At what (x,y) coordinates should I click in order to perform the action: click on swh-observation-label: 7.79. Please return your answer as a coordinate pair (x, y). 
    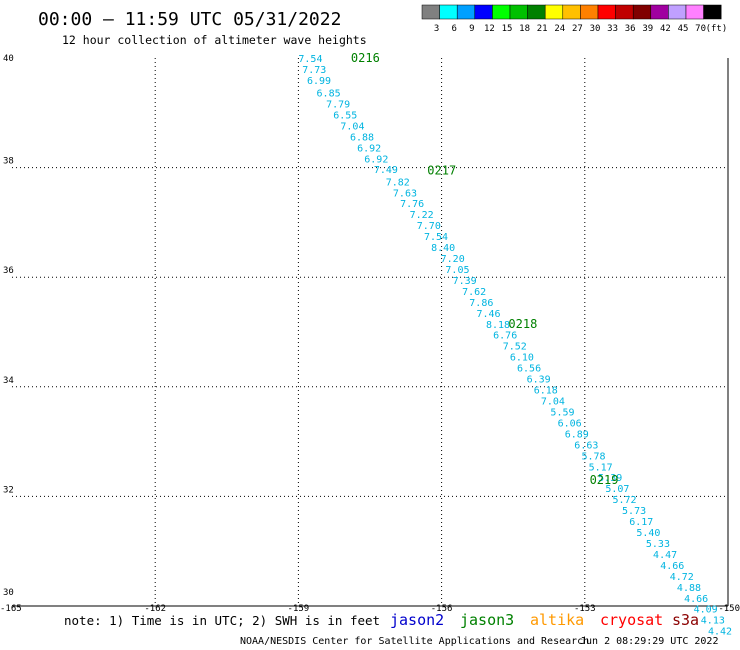
    Looking at the image, I should click on (338, 104).